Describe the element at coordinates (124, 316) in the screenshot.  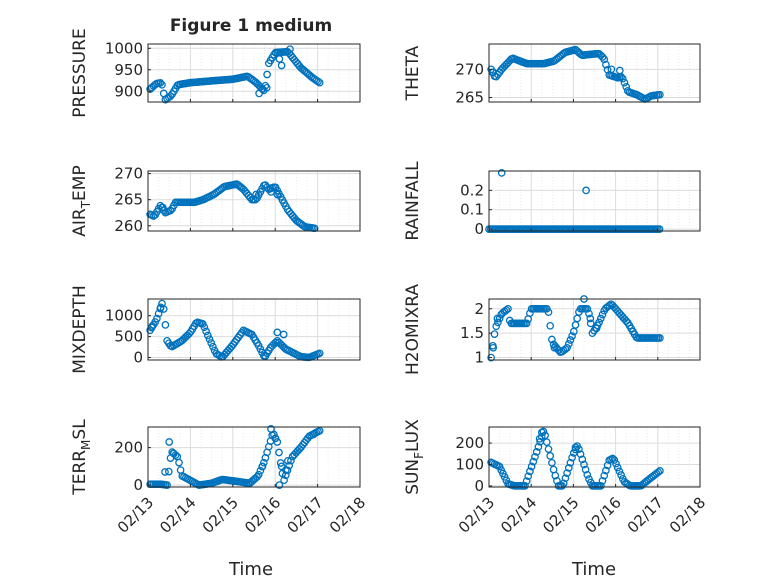
I see `y-tick-label: 1000` at that location.